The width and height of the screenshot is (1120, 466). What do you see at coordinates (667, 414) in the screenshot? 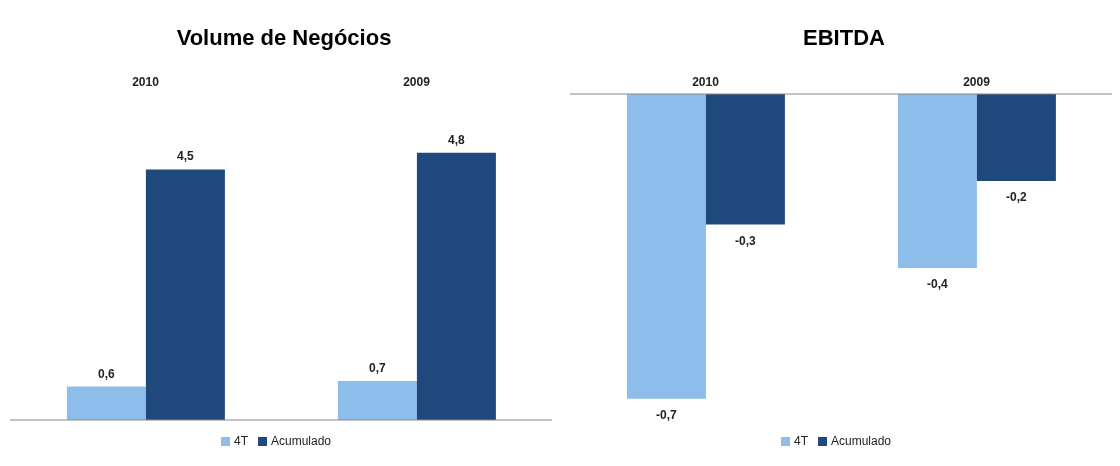
I see `data-label: -0,7` at bounding box center [667, 414].